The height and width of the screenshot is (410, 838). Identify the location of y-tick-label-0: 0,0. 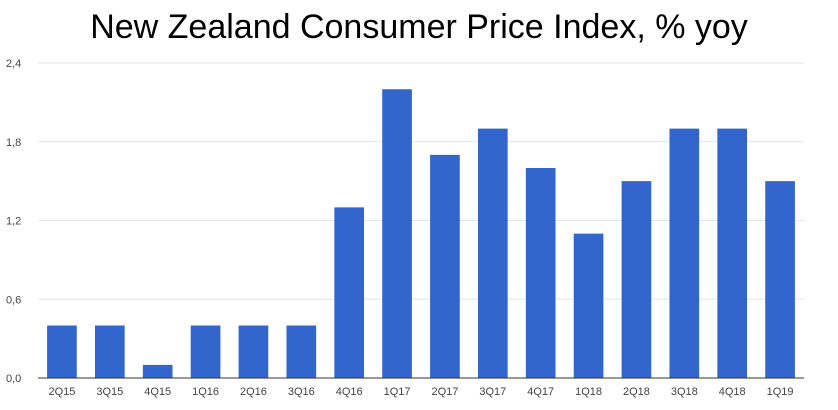
(13, 379).